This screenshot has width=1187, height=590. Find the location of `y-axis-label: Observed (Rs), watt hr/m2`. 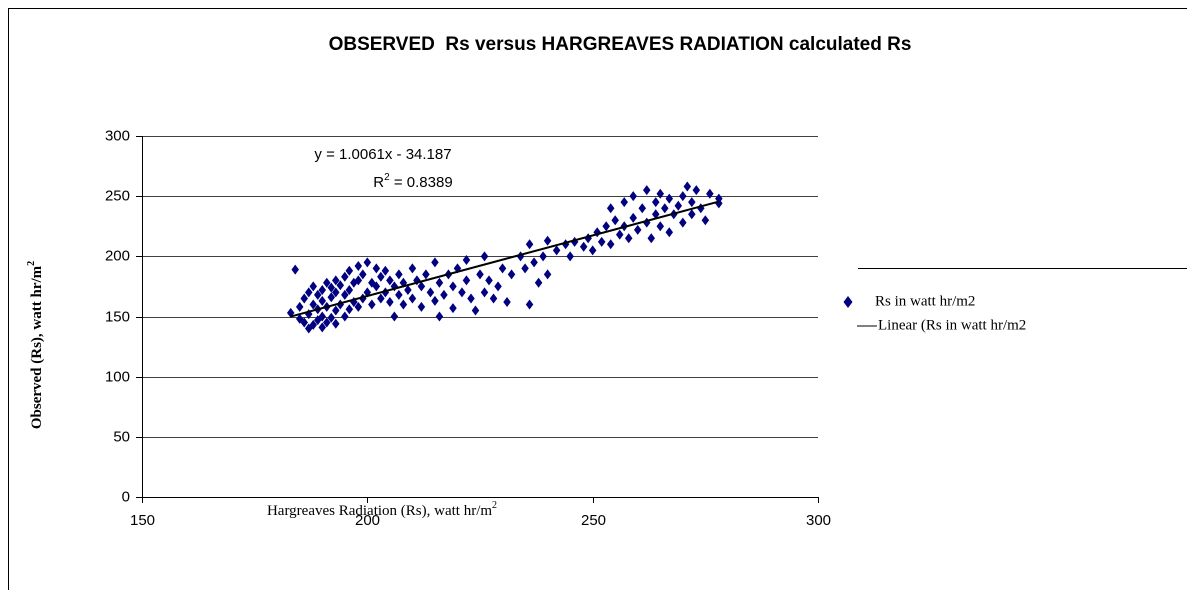

y-axis-label: Observed (Rs), watt hr/m2 is located at coordinates (35, 345).